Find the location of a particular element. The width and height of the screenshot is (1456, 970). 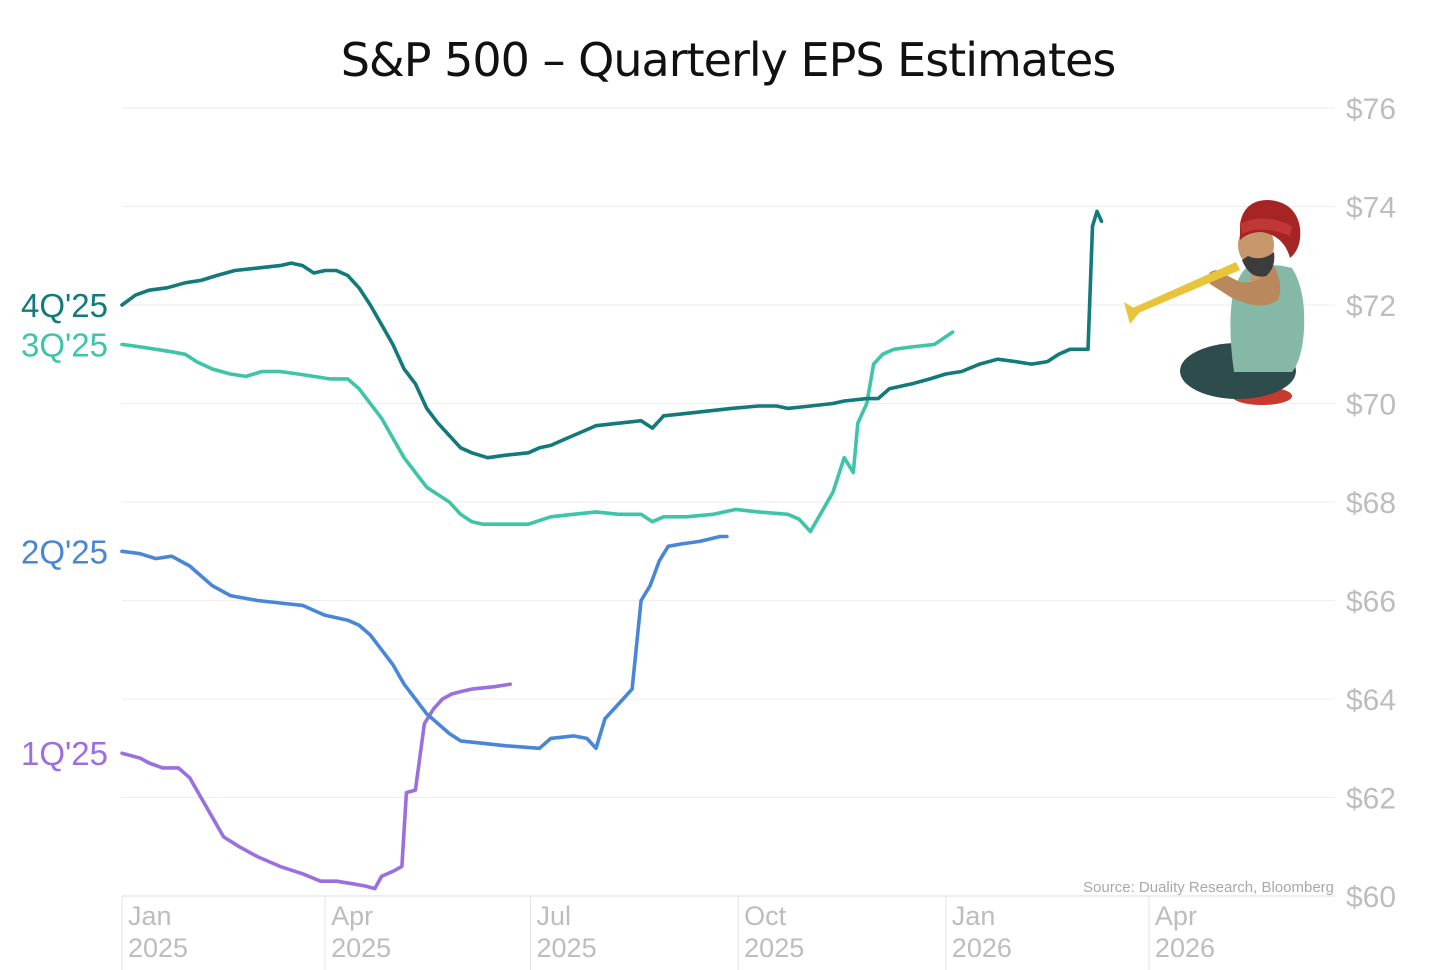

series-label-3: 3Q'25 is located at coordinates (64, 344).